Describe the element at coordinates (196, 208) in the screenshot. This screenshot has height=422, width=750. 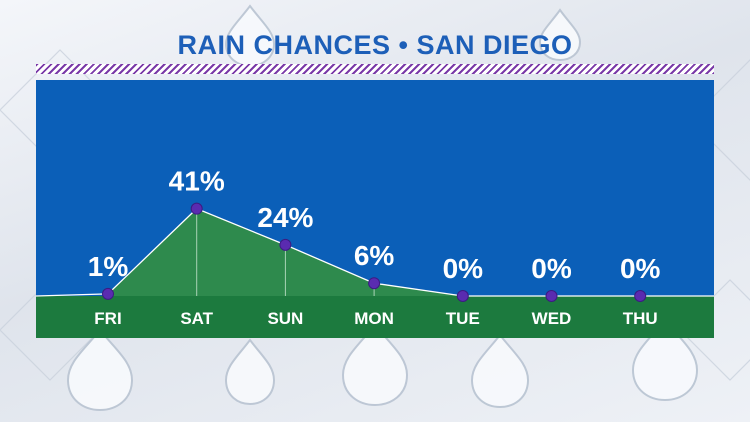
I see `data-point-sat` at that location.